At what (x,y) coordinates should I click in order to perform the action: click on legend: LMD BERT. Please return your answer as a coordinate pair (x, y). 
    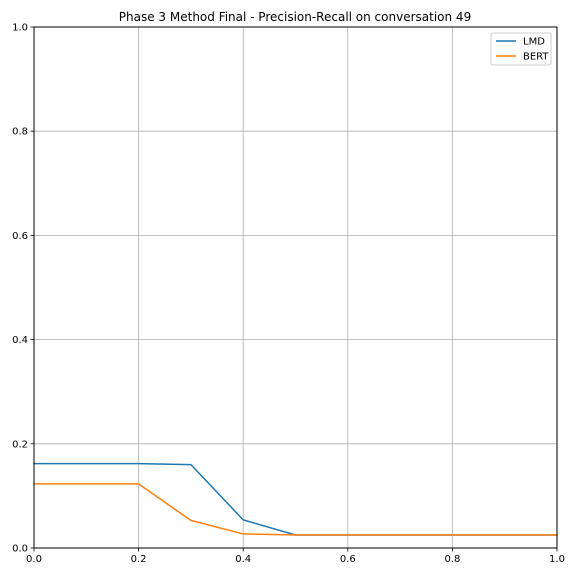
    Looking at the image, I should click on (521, 49).